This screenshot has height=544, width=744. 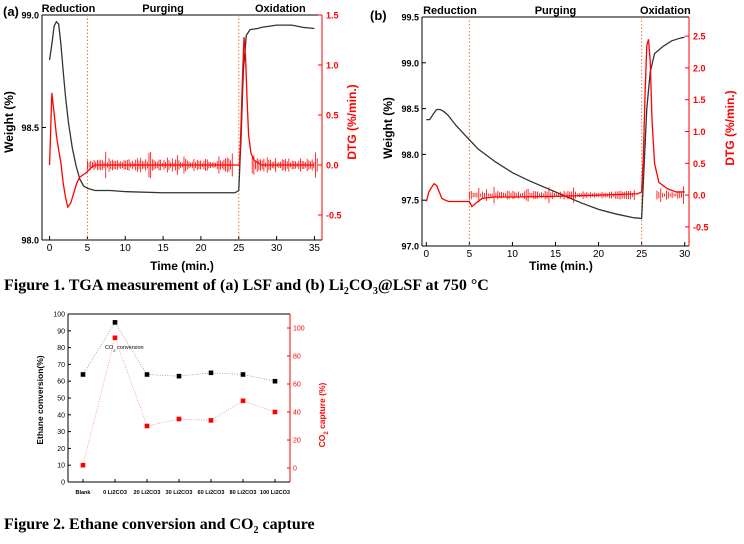 I want to click on panel-label-b: (b), so click(x=378, y=15).